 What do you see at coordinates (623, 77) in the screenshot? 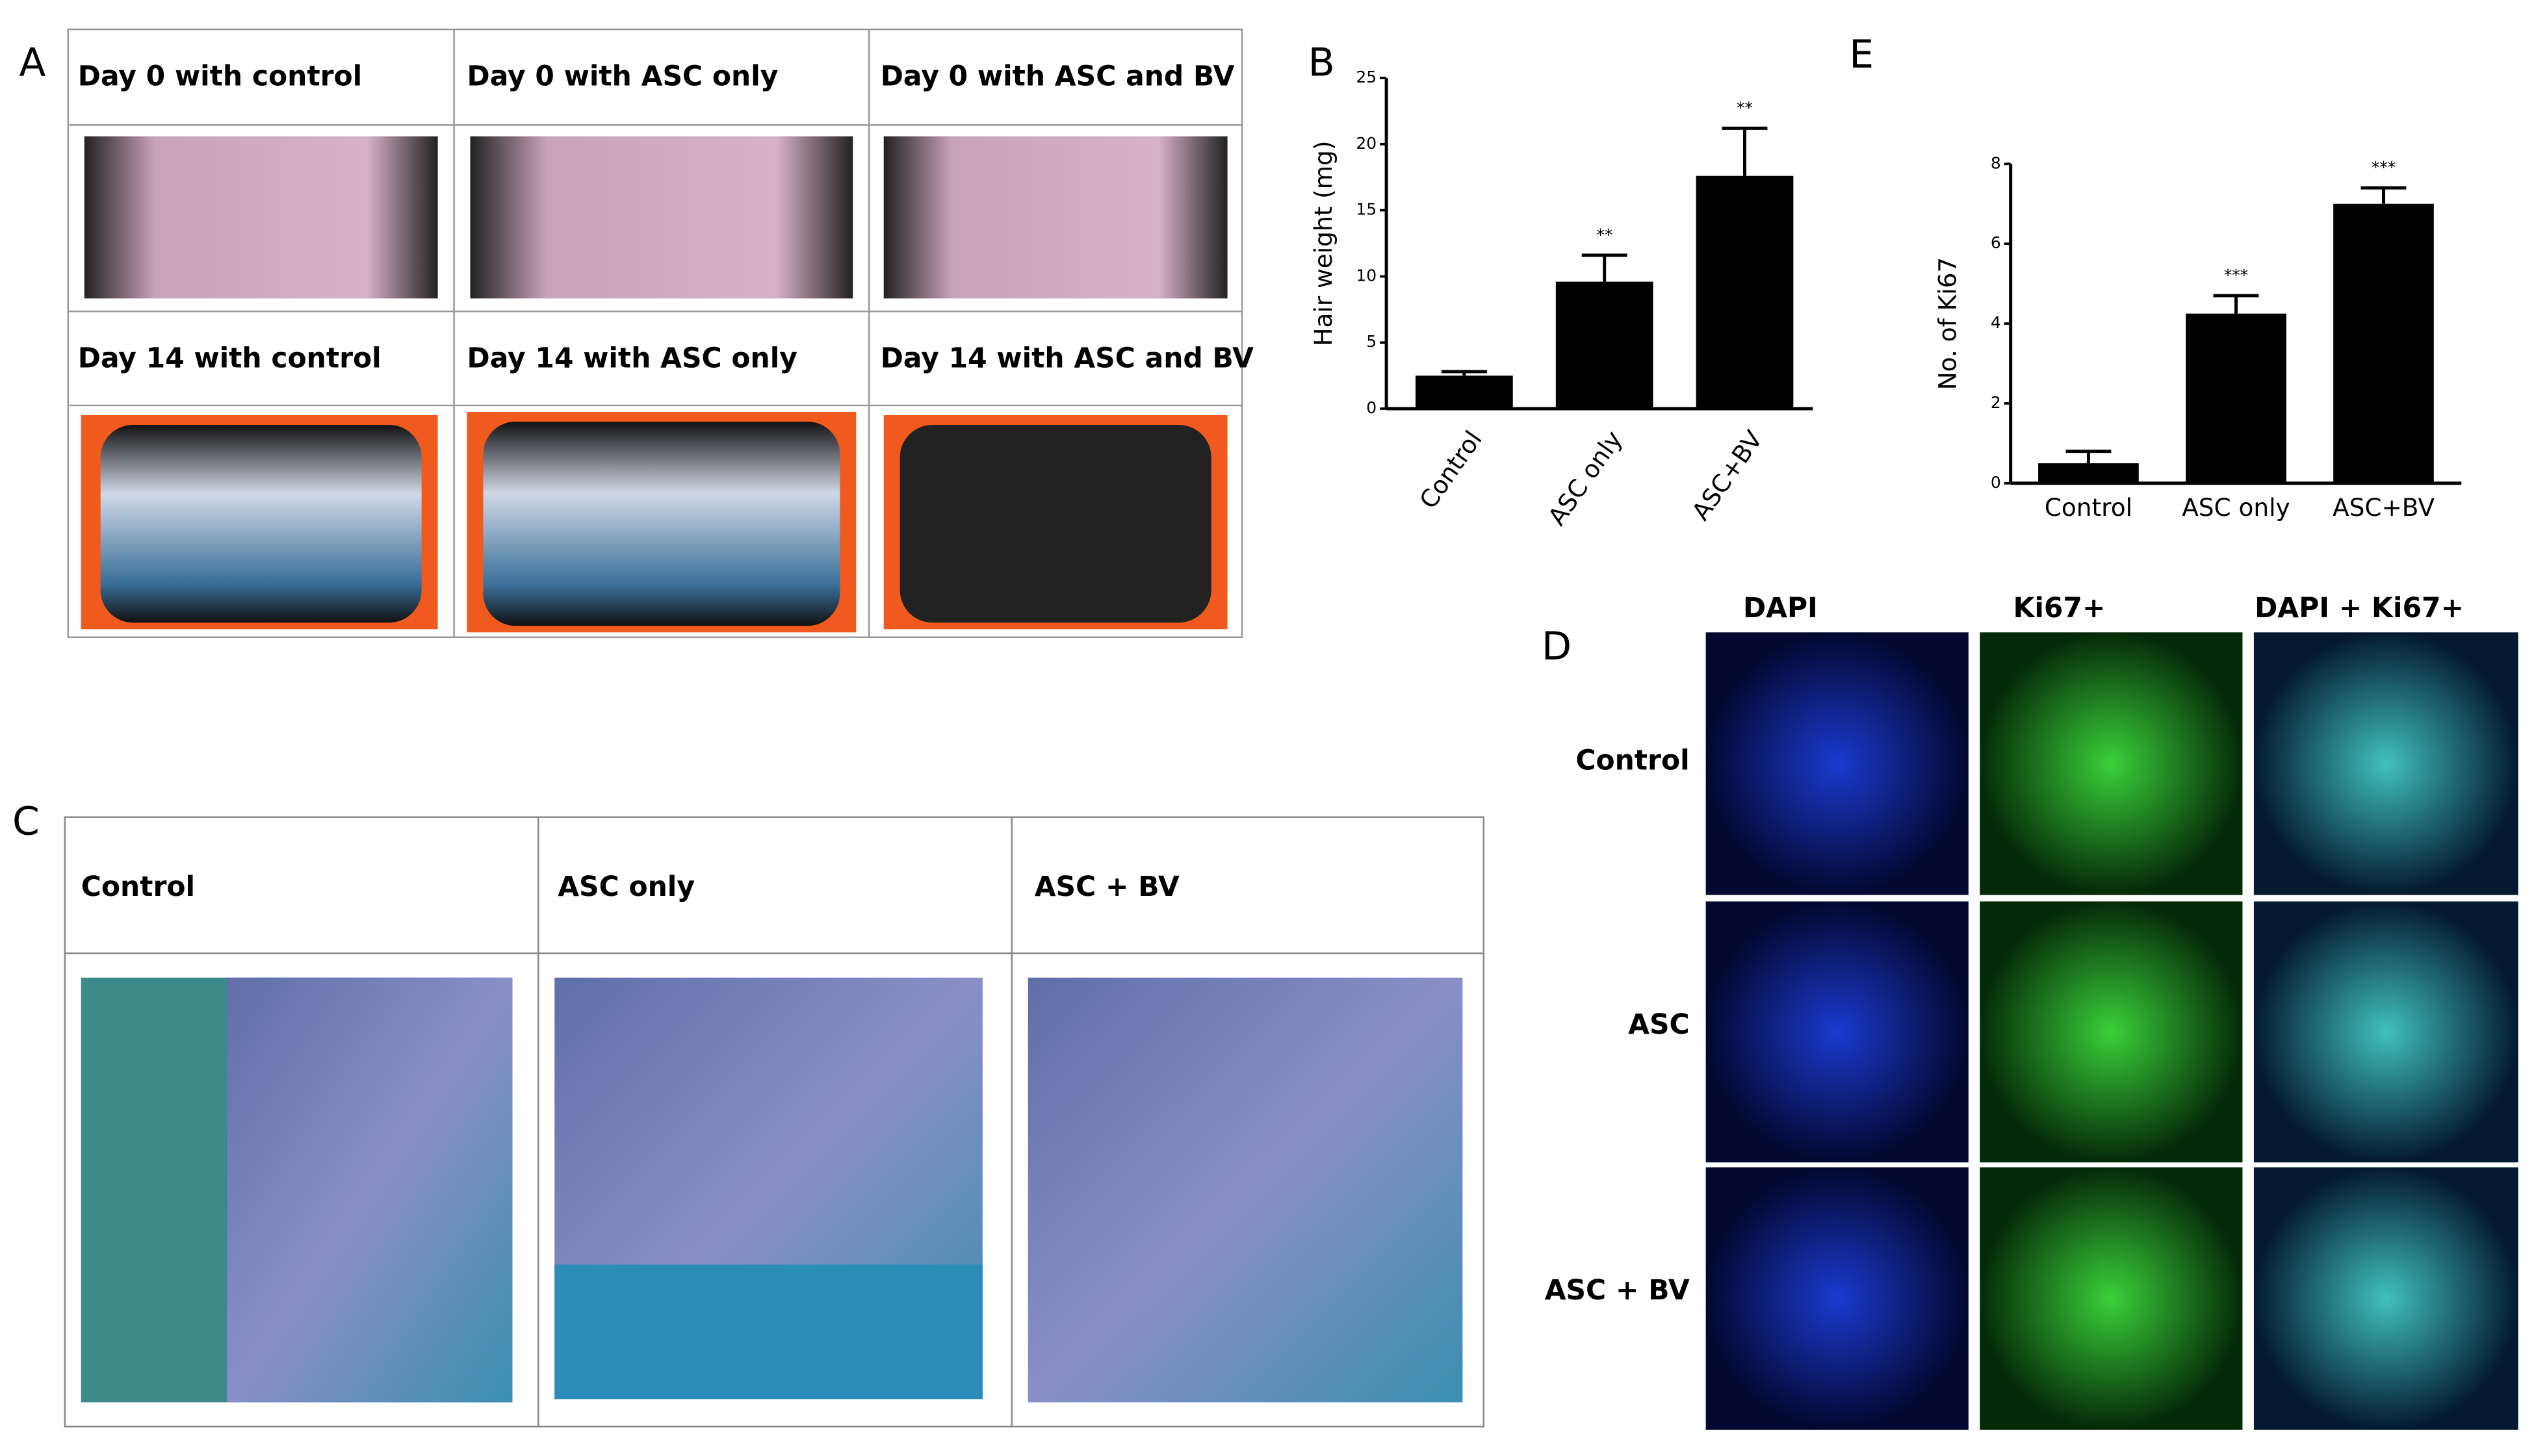
I see `cell-label: Day 0 with ASC only` at bounding box center [623, 77].